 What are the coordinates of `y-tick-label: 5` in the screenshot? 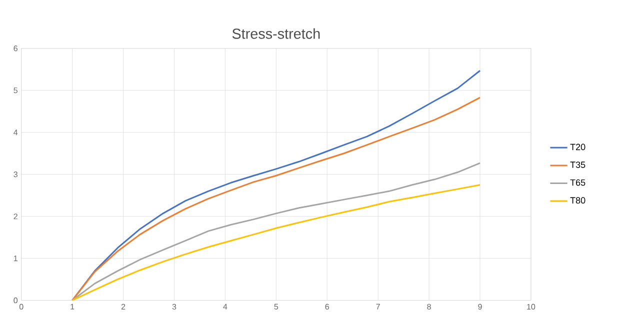 It's located at (16, 91).